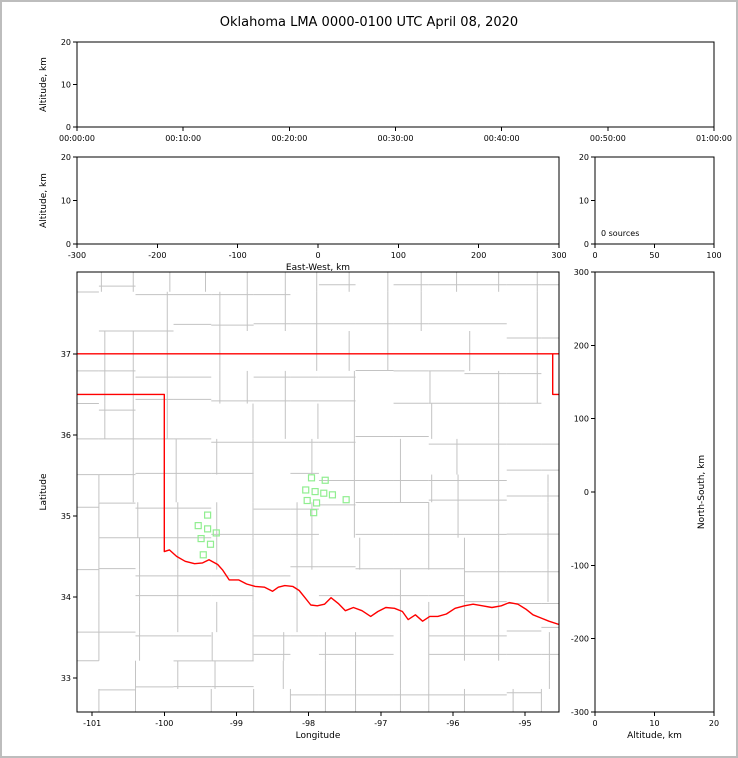 This screenshot has width=738, height=758. Describe the element at coordinates (581, 345) in the screenshot. I see `y-tick-label: 200` at that location.